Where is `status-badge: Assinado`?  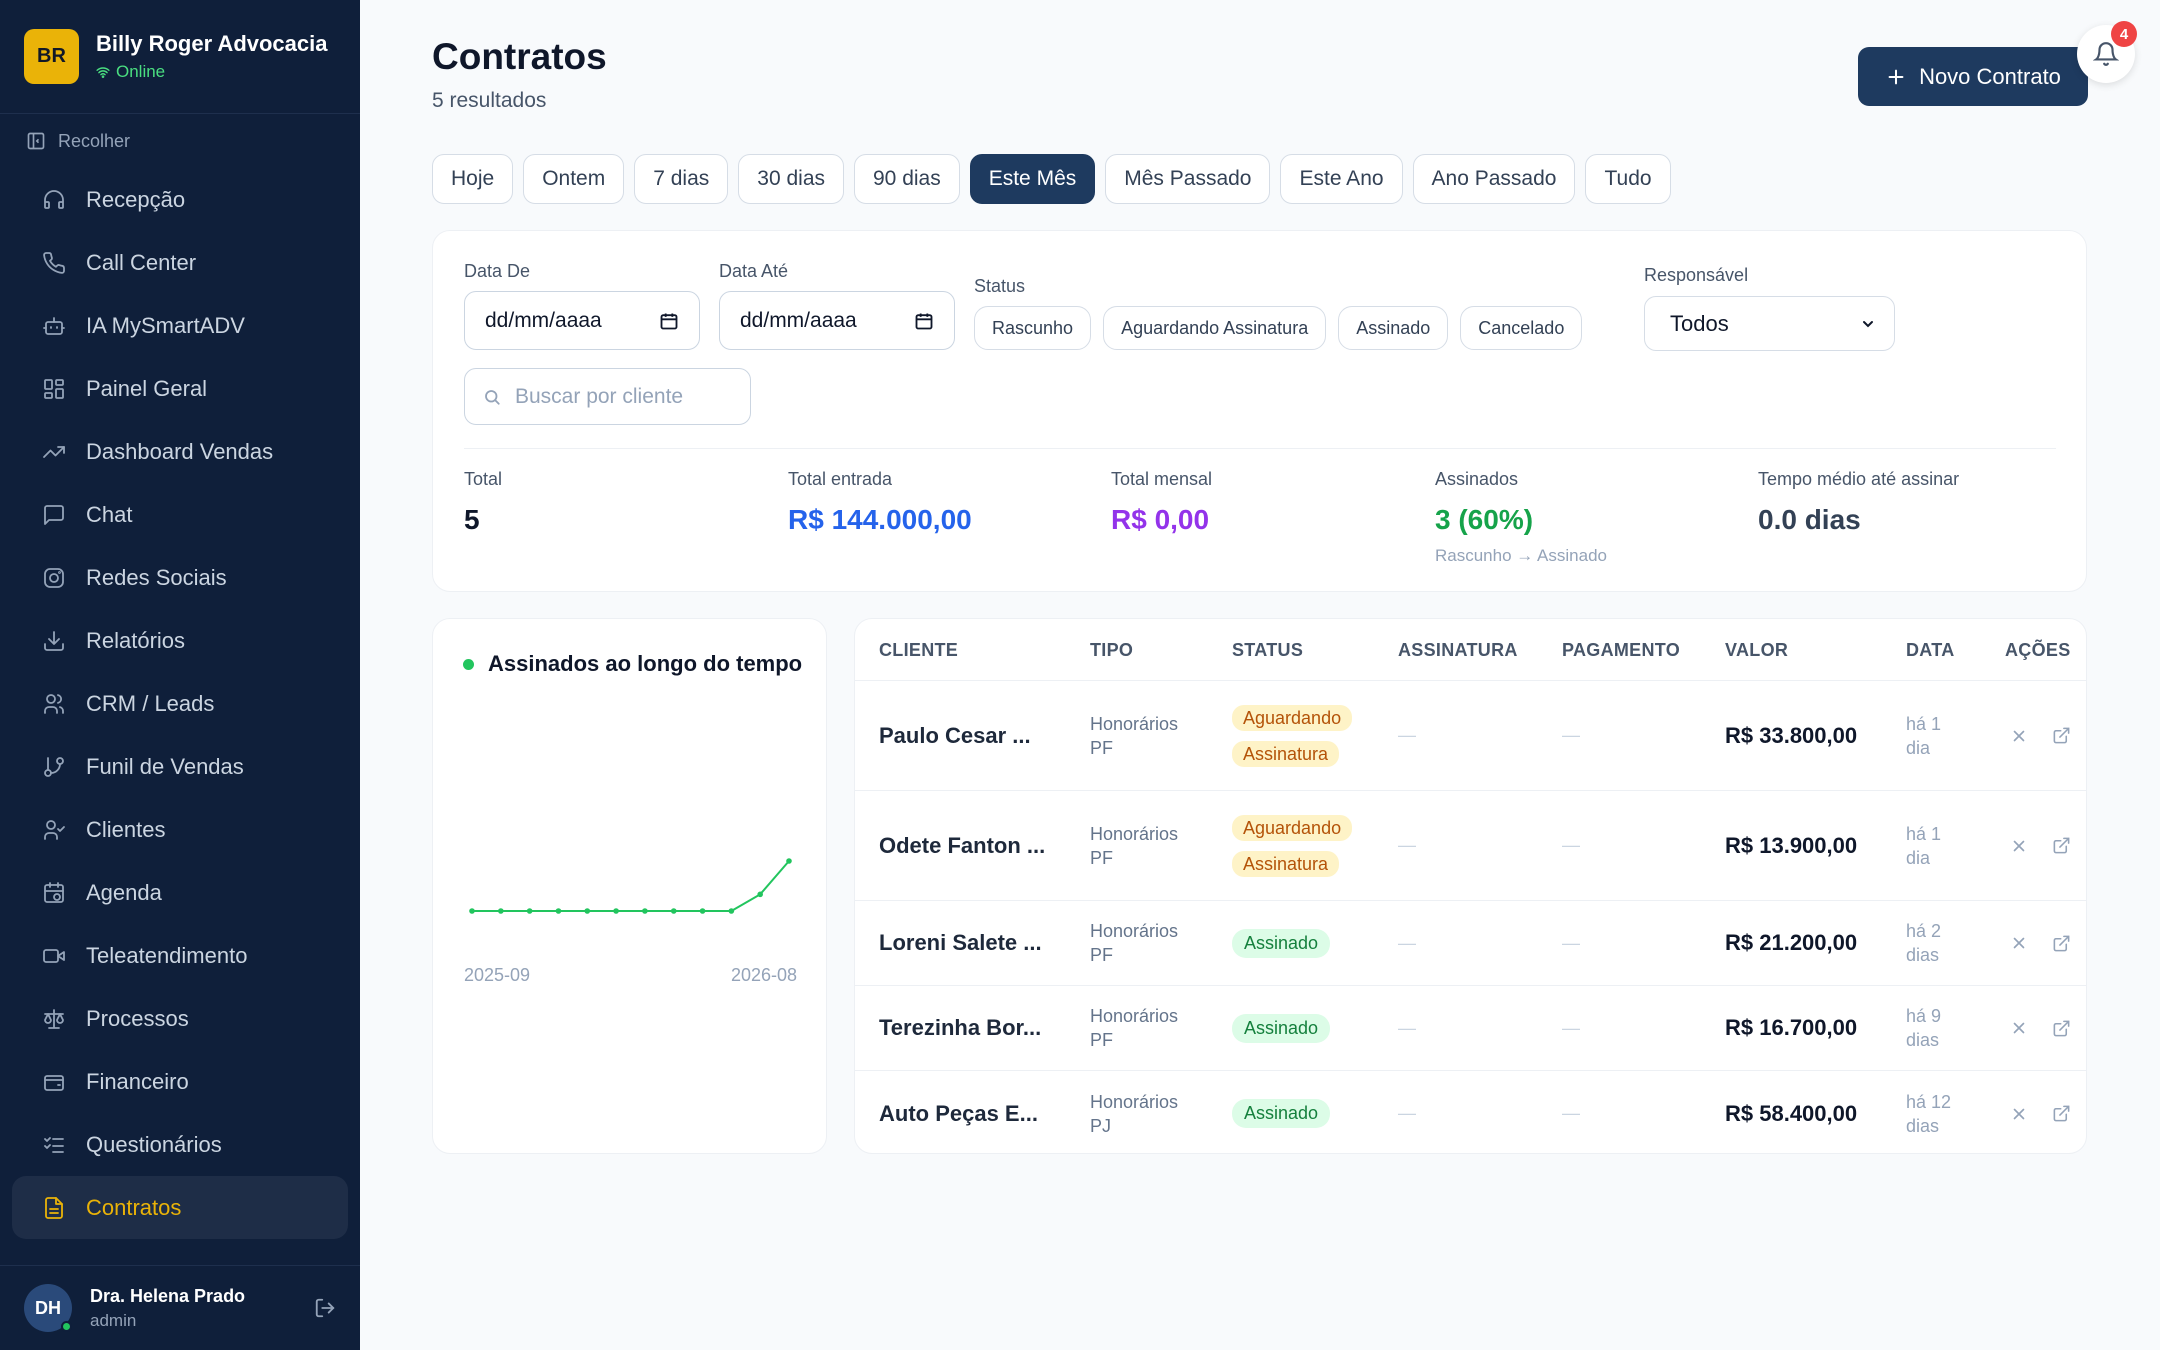
status-badge: Assinado is located at coordinates (1281, 1113).